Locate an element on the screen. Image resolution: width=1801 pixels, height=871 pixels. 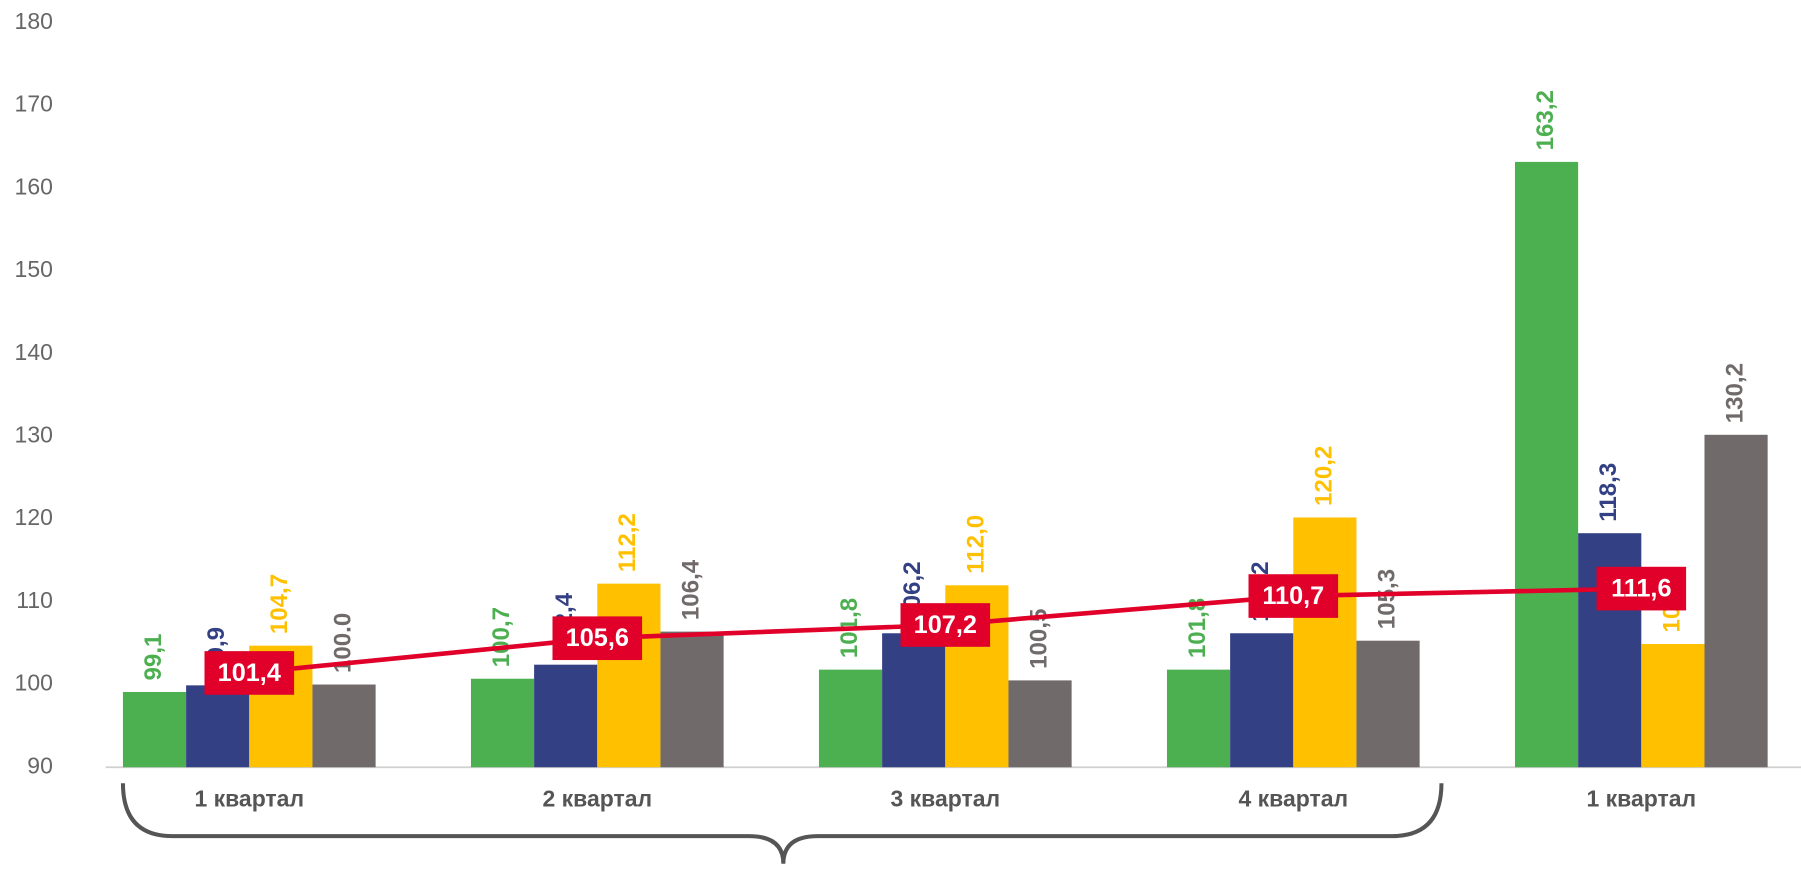
y-tick-label: 110 is located at coordinates (34, 600).